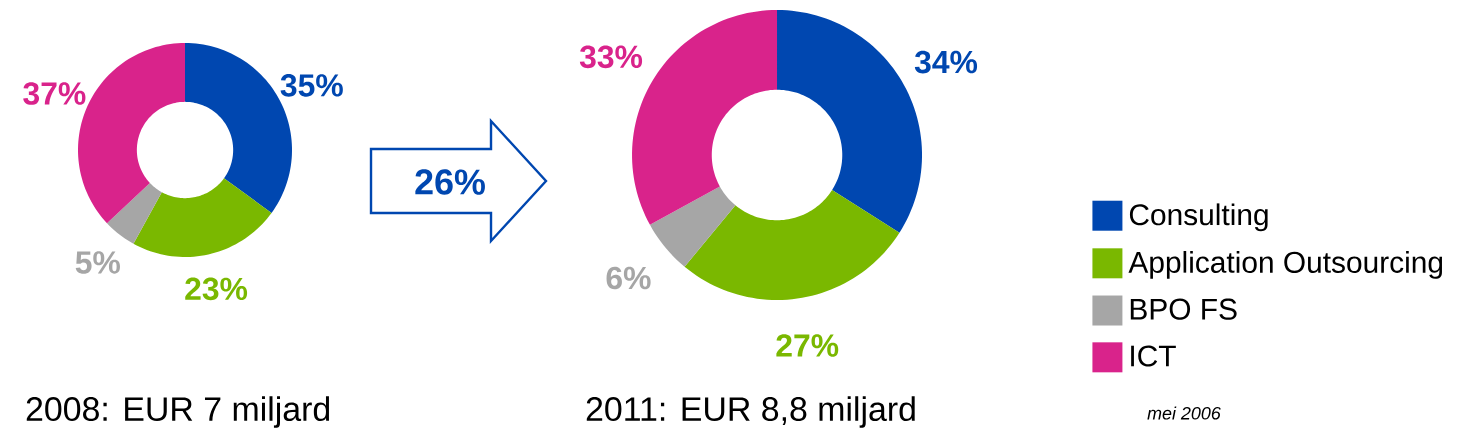 The width and height of the screenshot is (1479, 437). I want to click on legend-label: Application Outsourcing, so click(1285, 264).